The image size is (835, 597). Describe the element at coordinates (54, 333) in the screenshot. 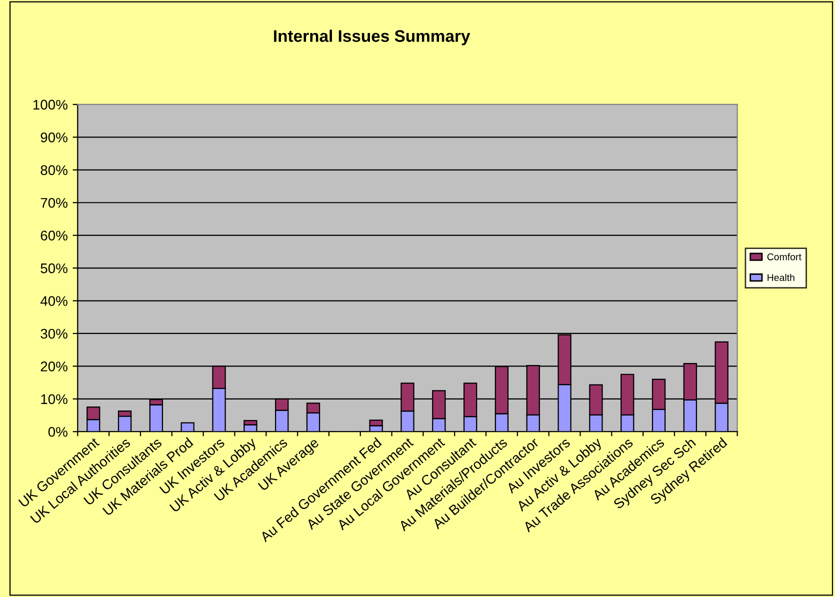

I see `y-tick-label: 30%` at that location.